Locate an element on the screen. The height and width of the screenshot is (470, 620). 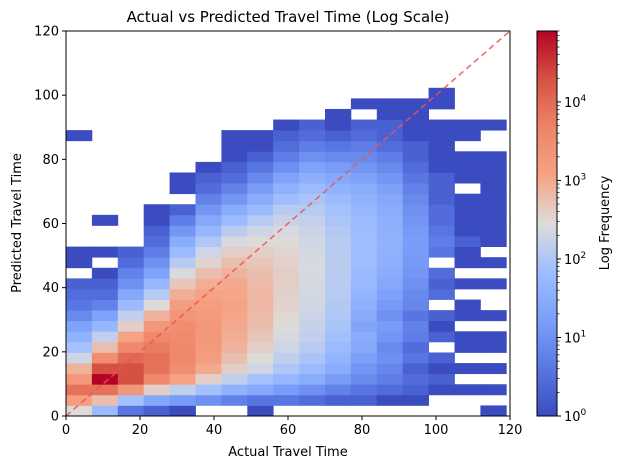
y-tick-label: 20 is located at coordinates (50, 352).